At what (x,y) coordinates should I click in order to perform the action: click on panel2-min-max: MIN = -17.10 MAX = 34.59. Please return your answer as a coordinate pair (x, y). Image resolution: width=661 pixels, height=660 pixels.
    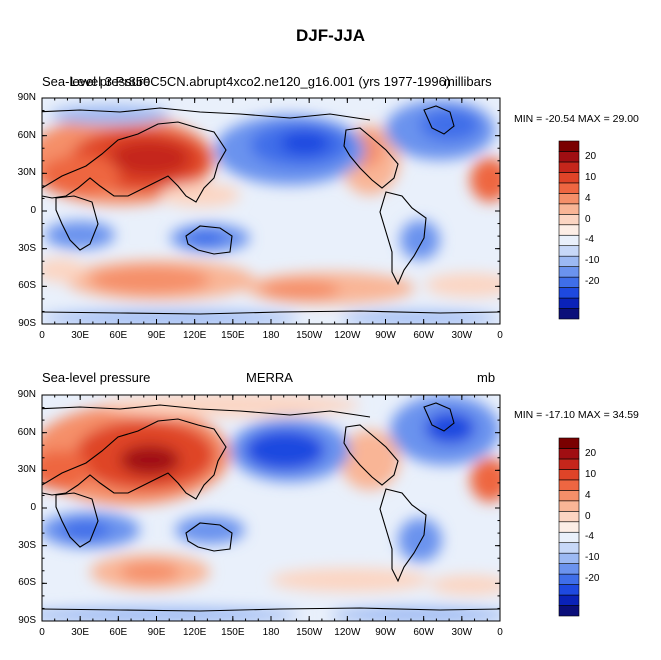
    Looking at the image, I should click on (576, 415).